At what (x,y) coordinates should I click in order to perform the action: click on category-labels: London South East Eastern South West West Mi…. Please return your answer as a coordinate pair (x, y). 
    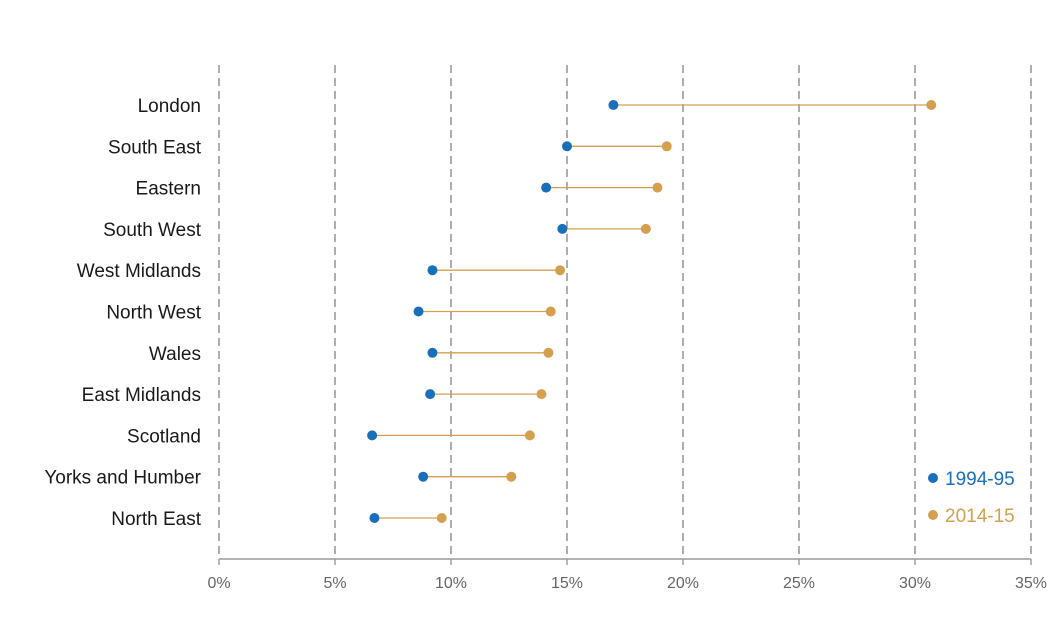
    Looking at the image, I should click on (122, 313).